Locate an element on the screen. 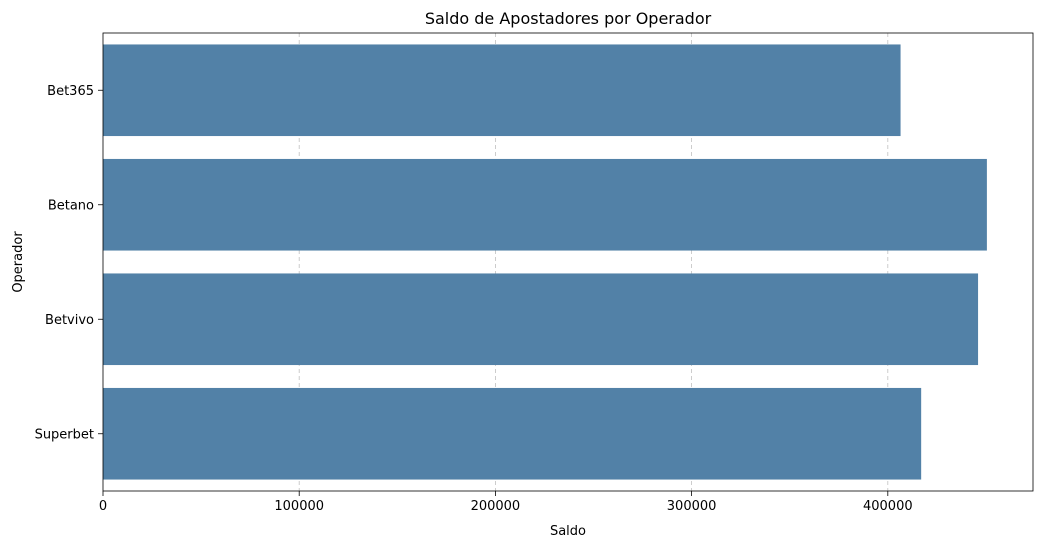 The width and height of the screenshot is (1042, 547). y-tick-label: Superbet is located at coordinates (64, 434).